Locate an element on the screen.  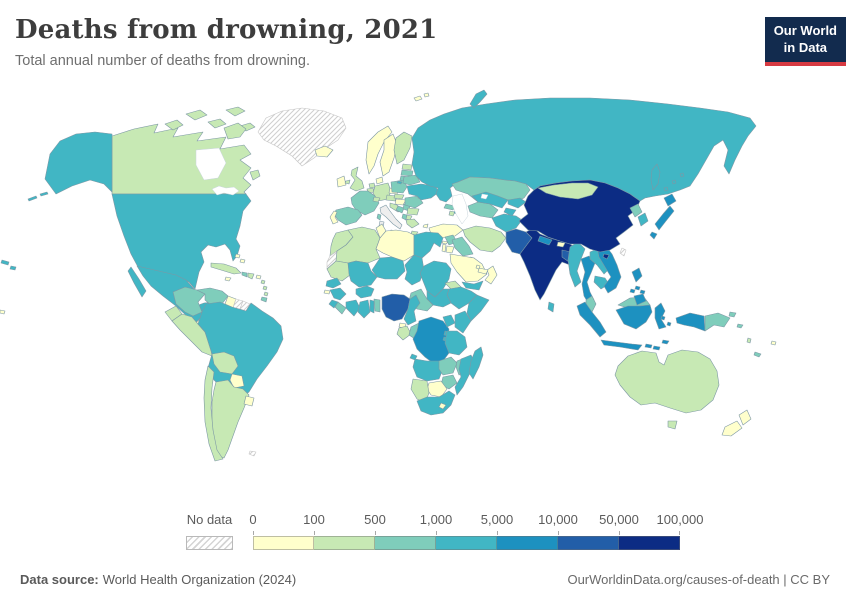
country-australia is located at coordinates (667, 389).